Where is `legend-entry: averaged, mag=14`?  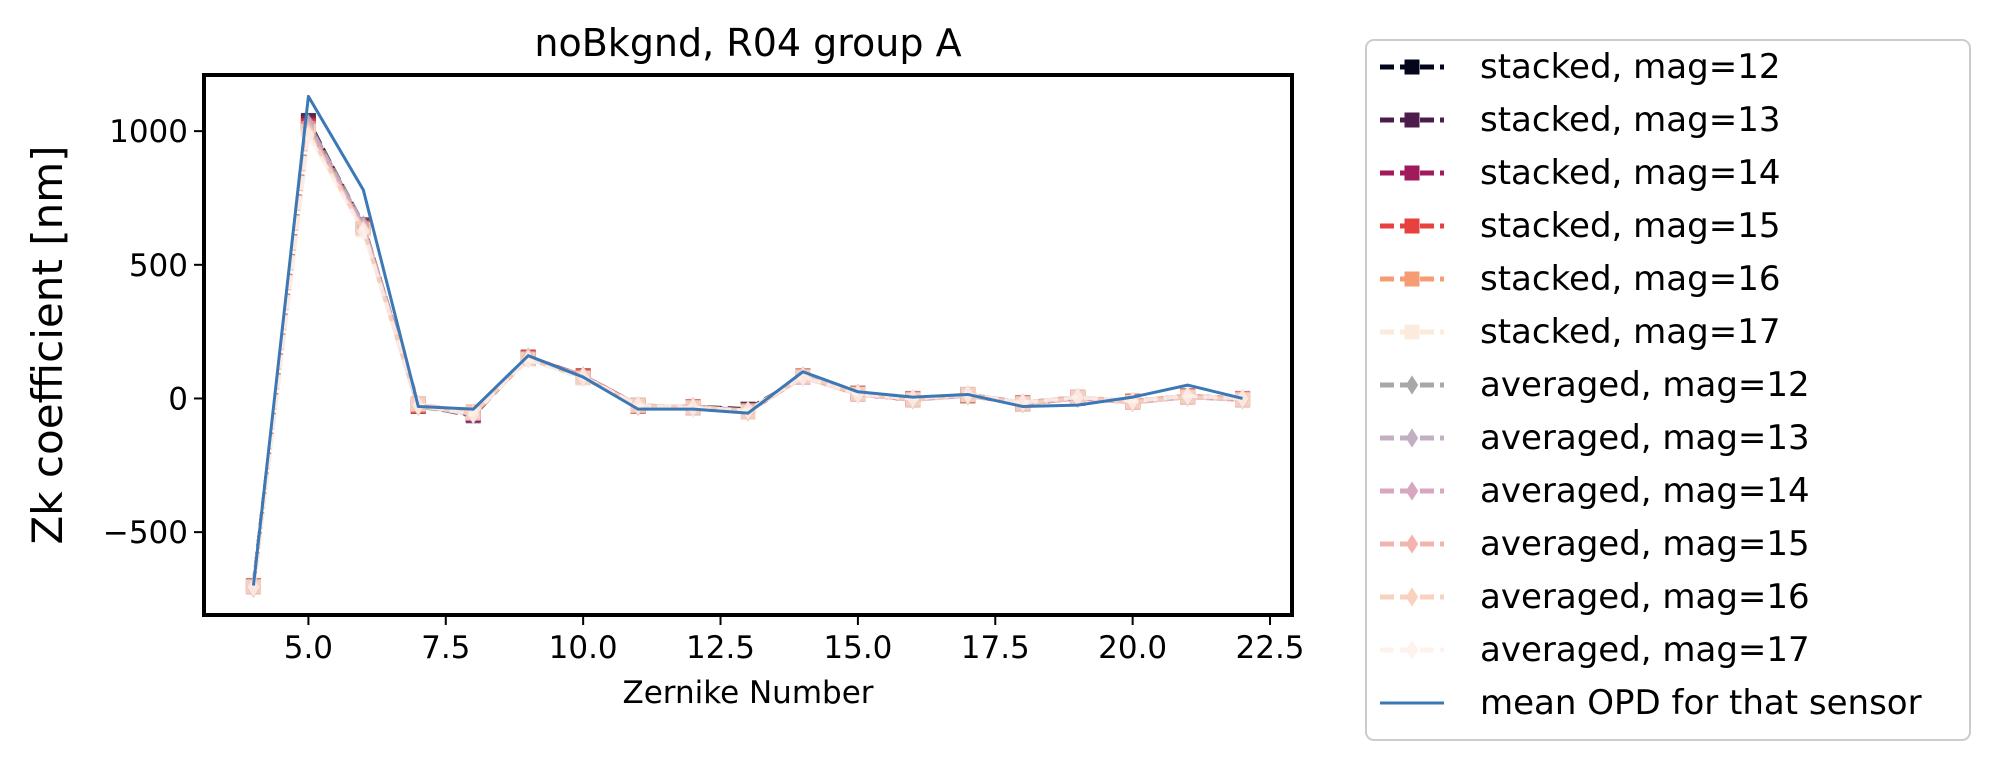
legend-entry: averaged, mag=14 is located at coordinates (1595, 491).